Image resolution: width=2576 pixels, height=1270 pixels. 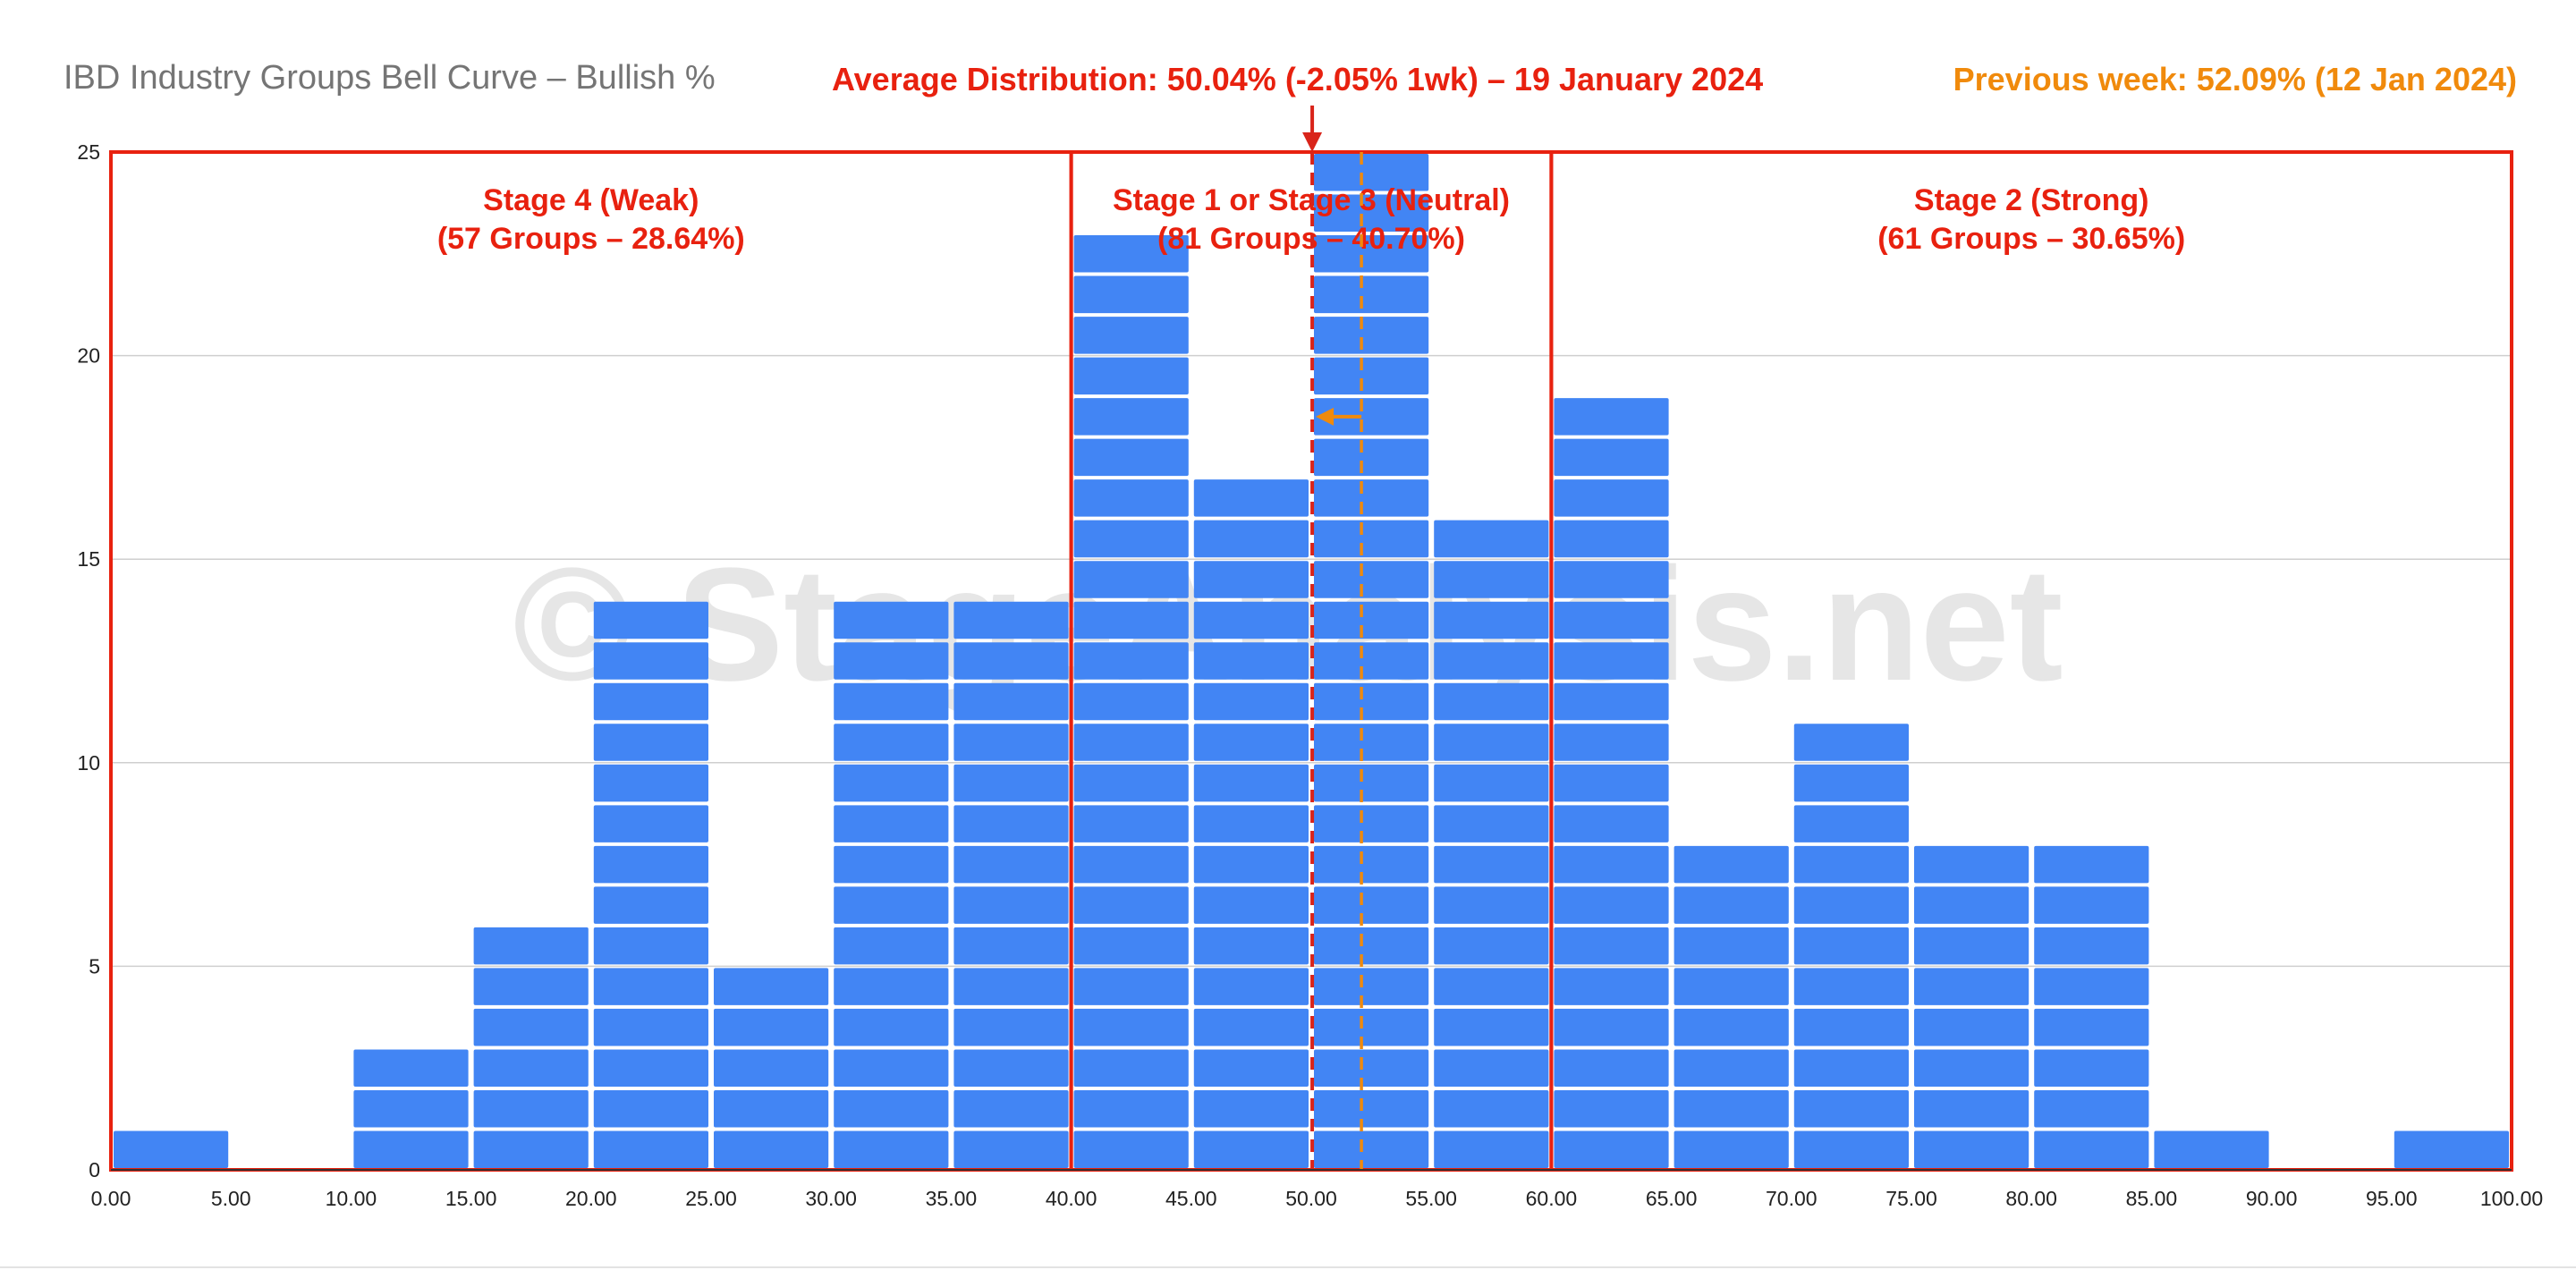 What do you see at coordinates (471, 1198) in the screenshot?
I see `x-tick-label: 15.00` at bounding box center [471, 1198].